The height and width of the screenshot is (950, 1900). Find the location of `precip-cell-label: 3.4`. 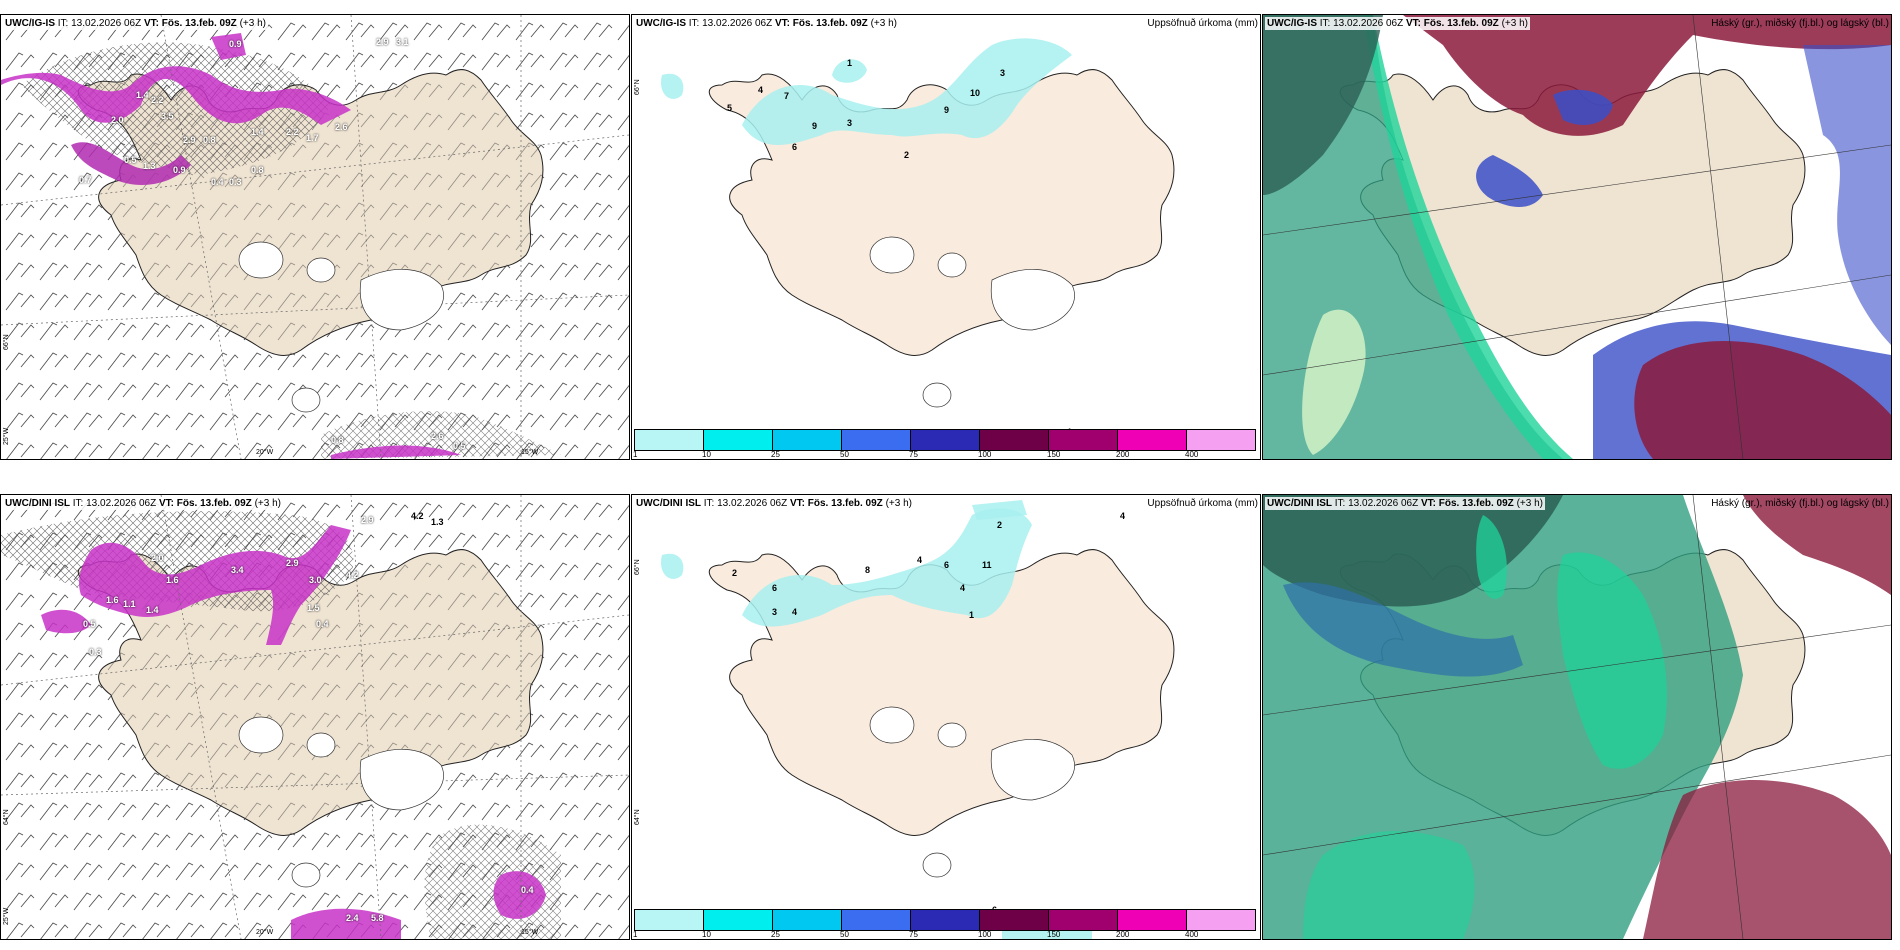

precip-cell-label: 3.4 is located at coordinates (237, 570).